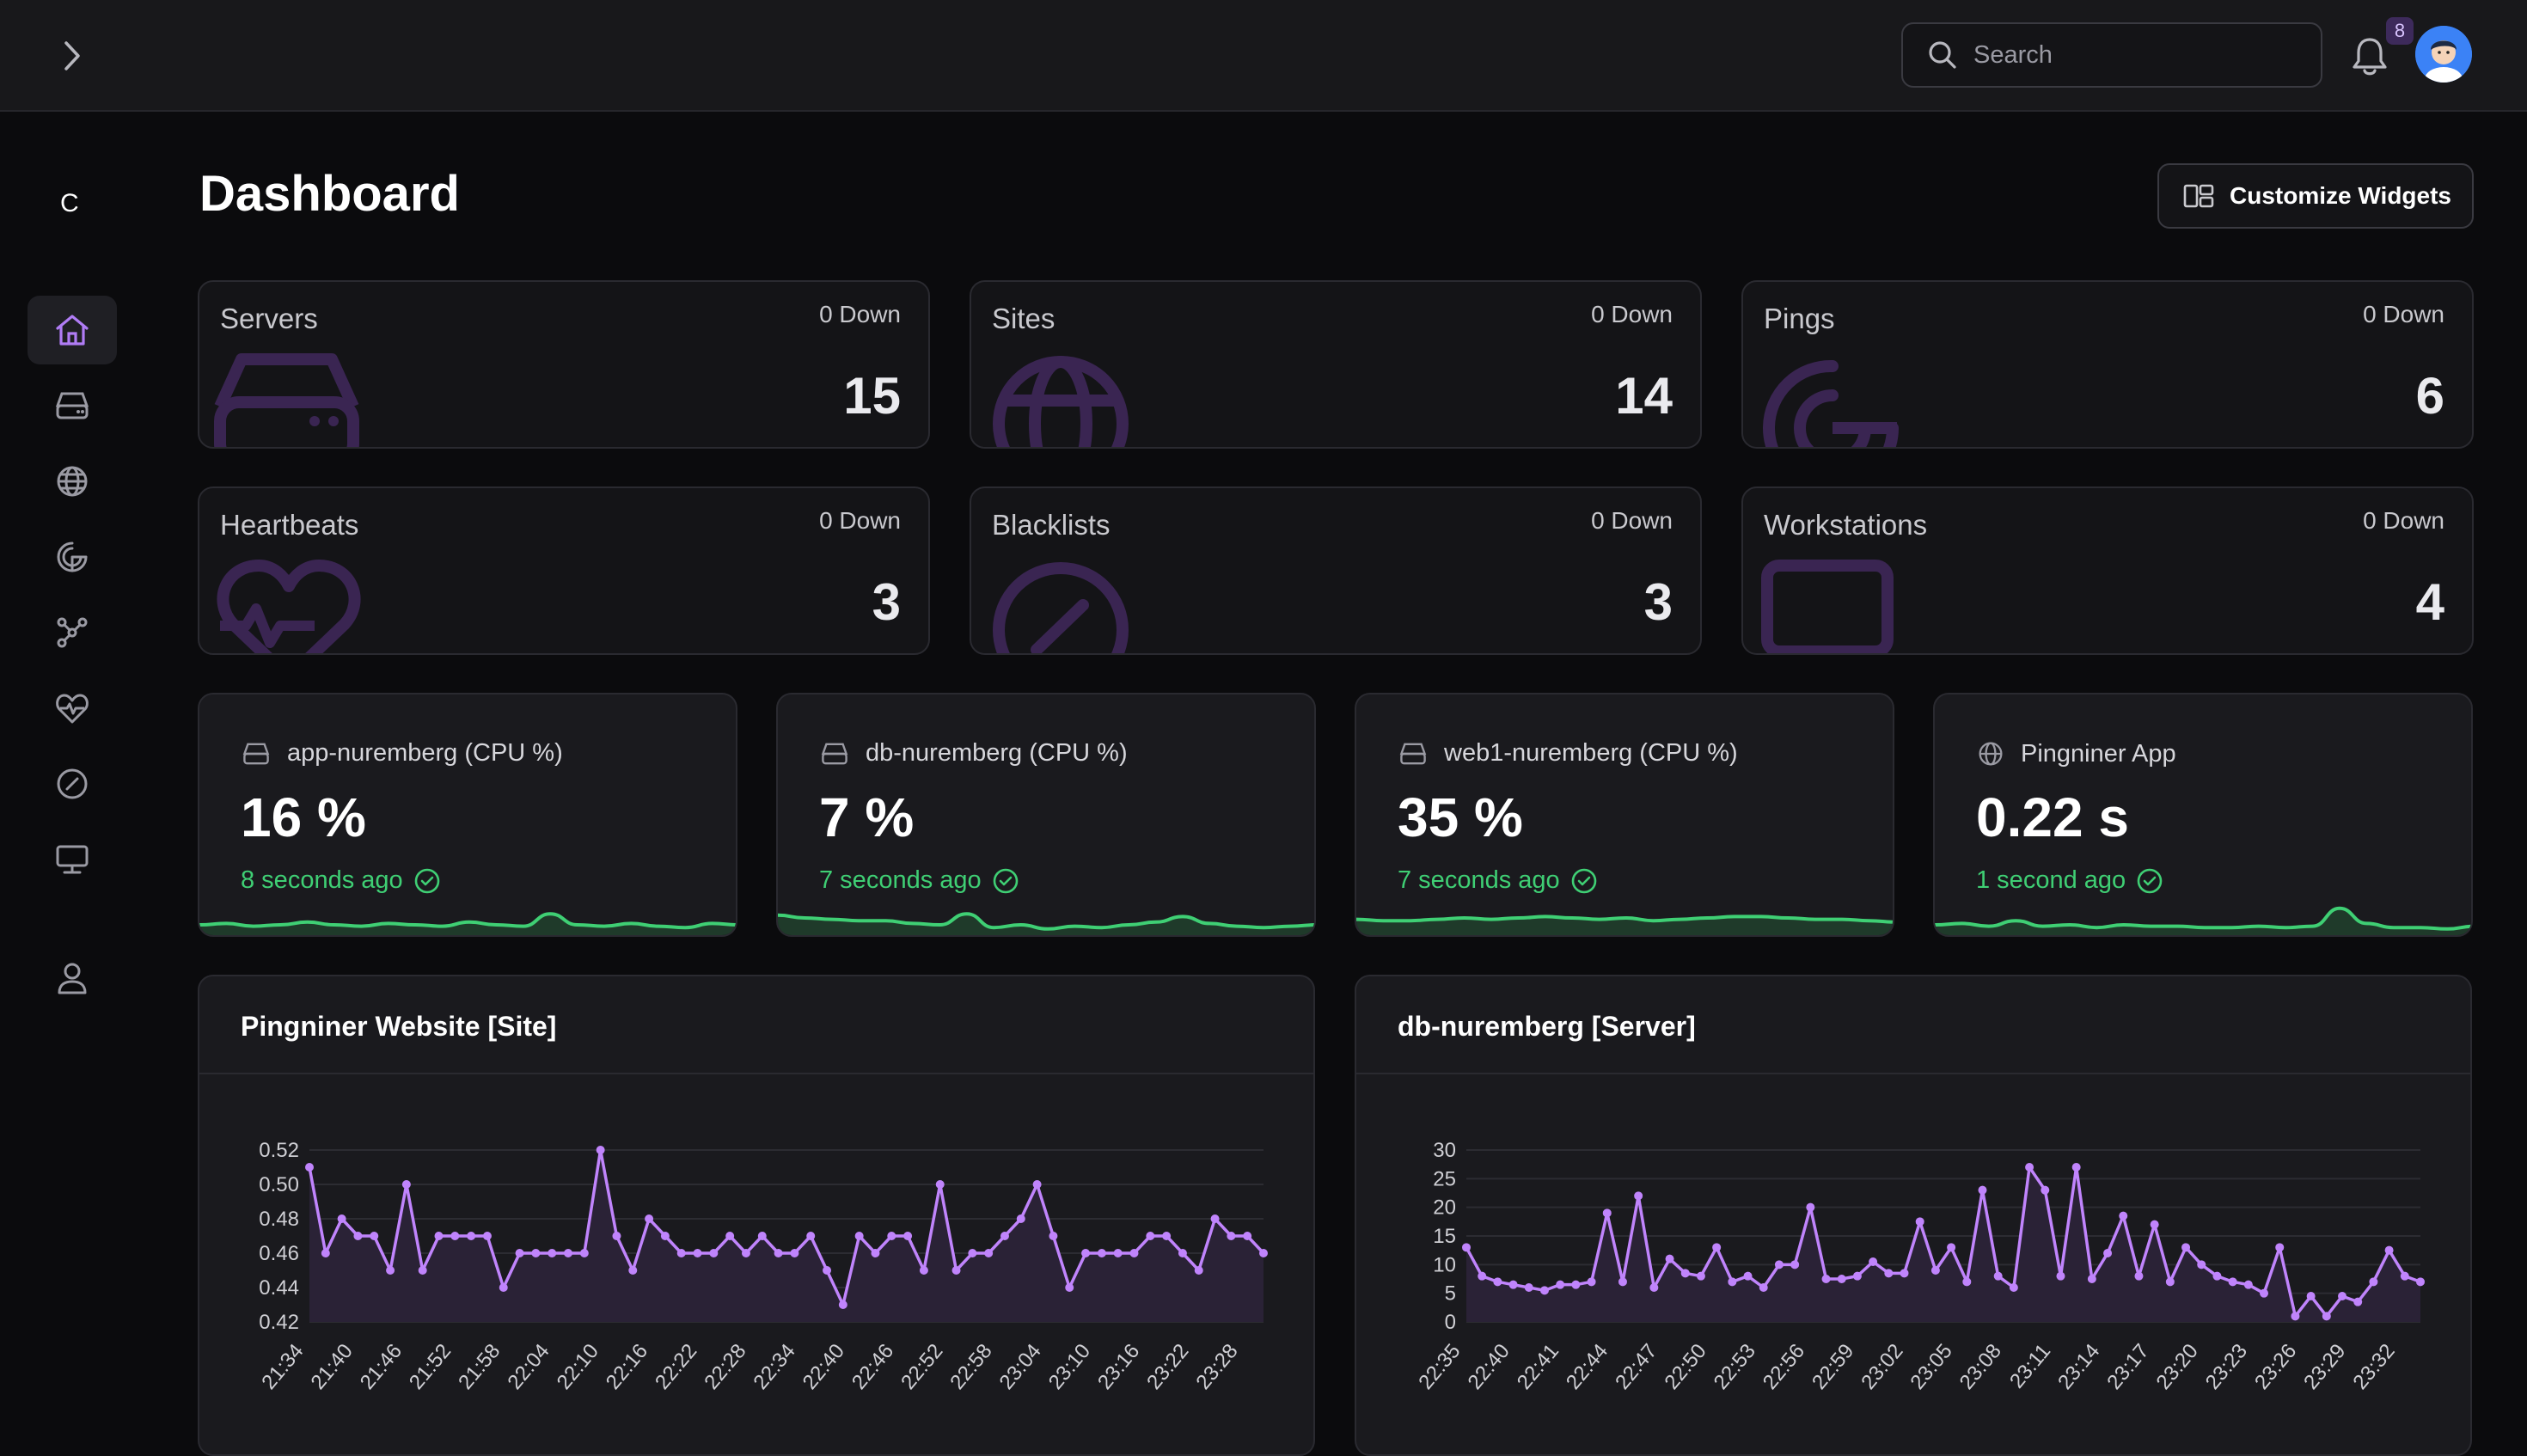 This screenshot has height=1456, width=2527. What do you see at coordinates (2203, 815) in the screenshot?
I see `monitor-card-pingniner-app: Pingniner App 0.22 s 1 second ago` at bounding box center [2203, 815].